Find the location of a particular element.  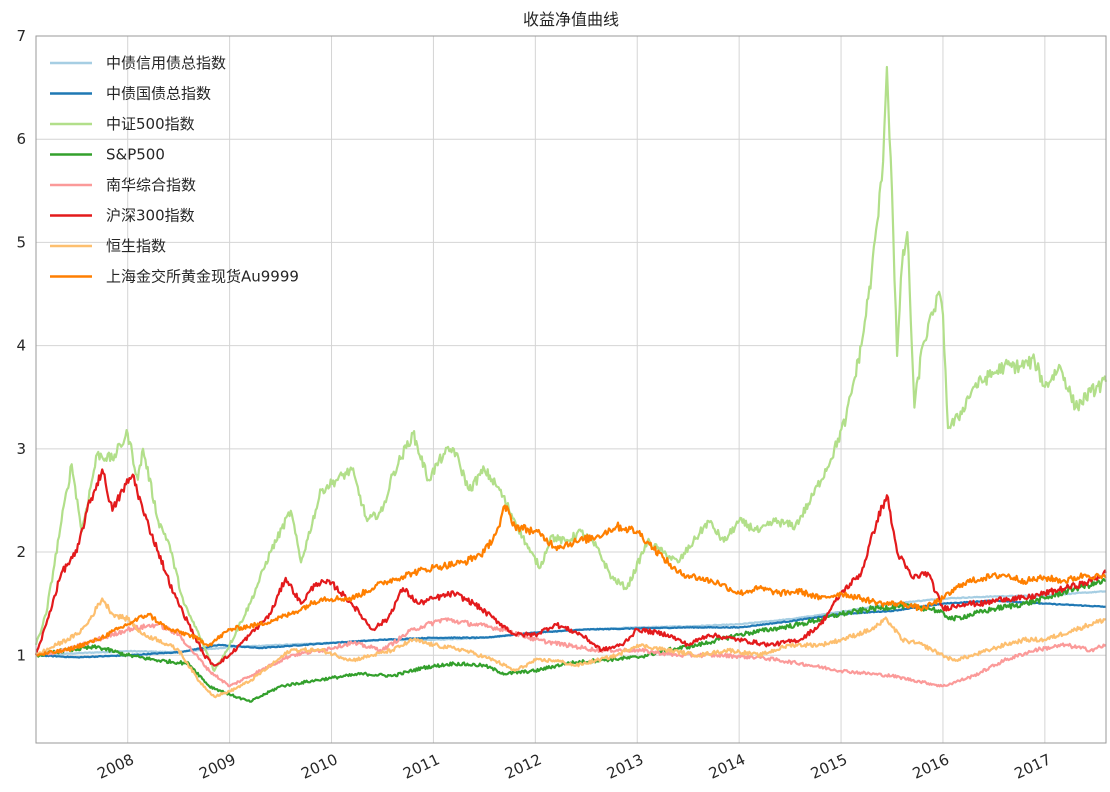

y-tick-label: 1 is located at coordinates (21, 655).